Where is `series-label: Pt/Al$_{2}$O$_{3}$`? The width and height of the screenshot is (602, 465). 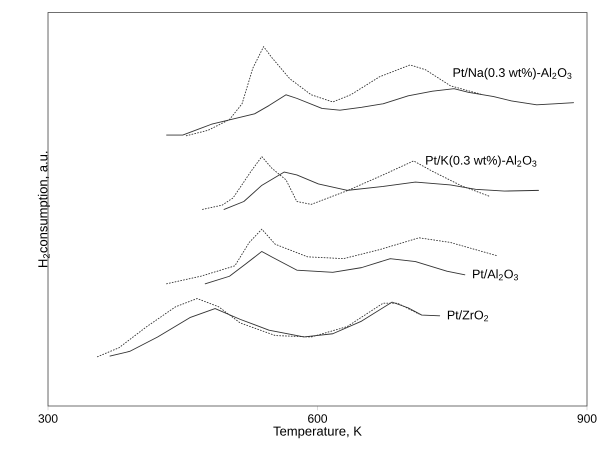
series-label: Pt/Al$_{2}$O$_{3}$ is located at coordinates (495, 274).